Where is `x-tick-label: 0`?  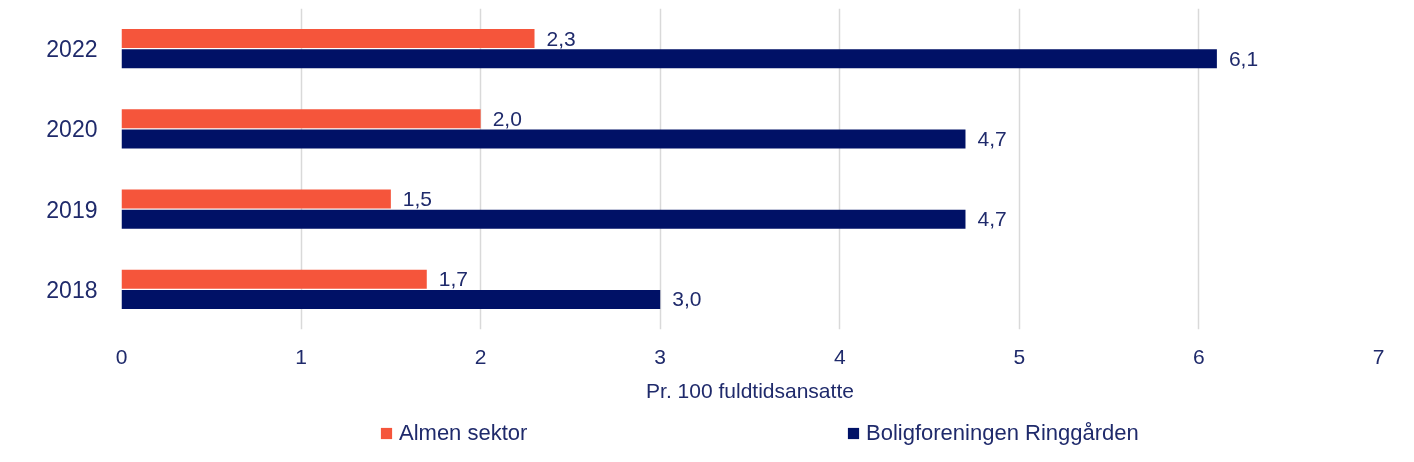
x-tick-label: 0 is located at coordinates (121, 356).